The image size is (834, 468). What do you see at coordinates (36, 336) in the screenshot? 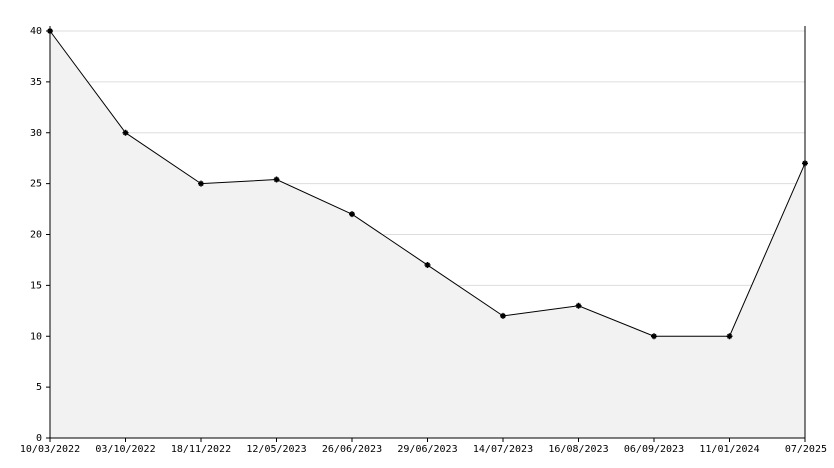
I see `y-tick-label: 10` at bounding box center [36, 336].